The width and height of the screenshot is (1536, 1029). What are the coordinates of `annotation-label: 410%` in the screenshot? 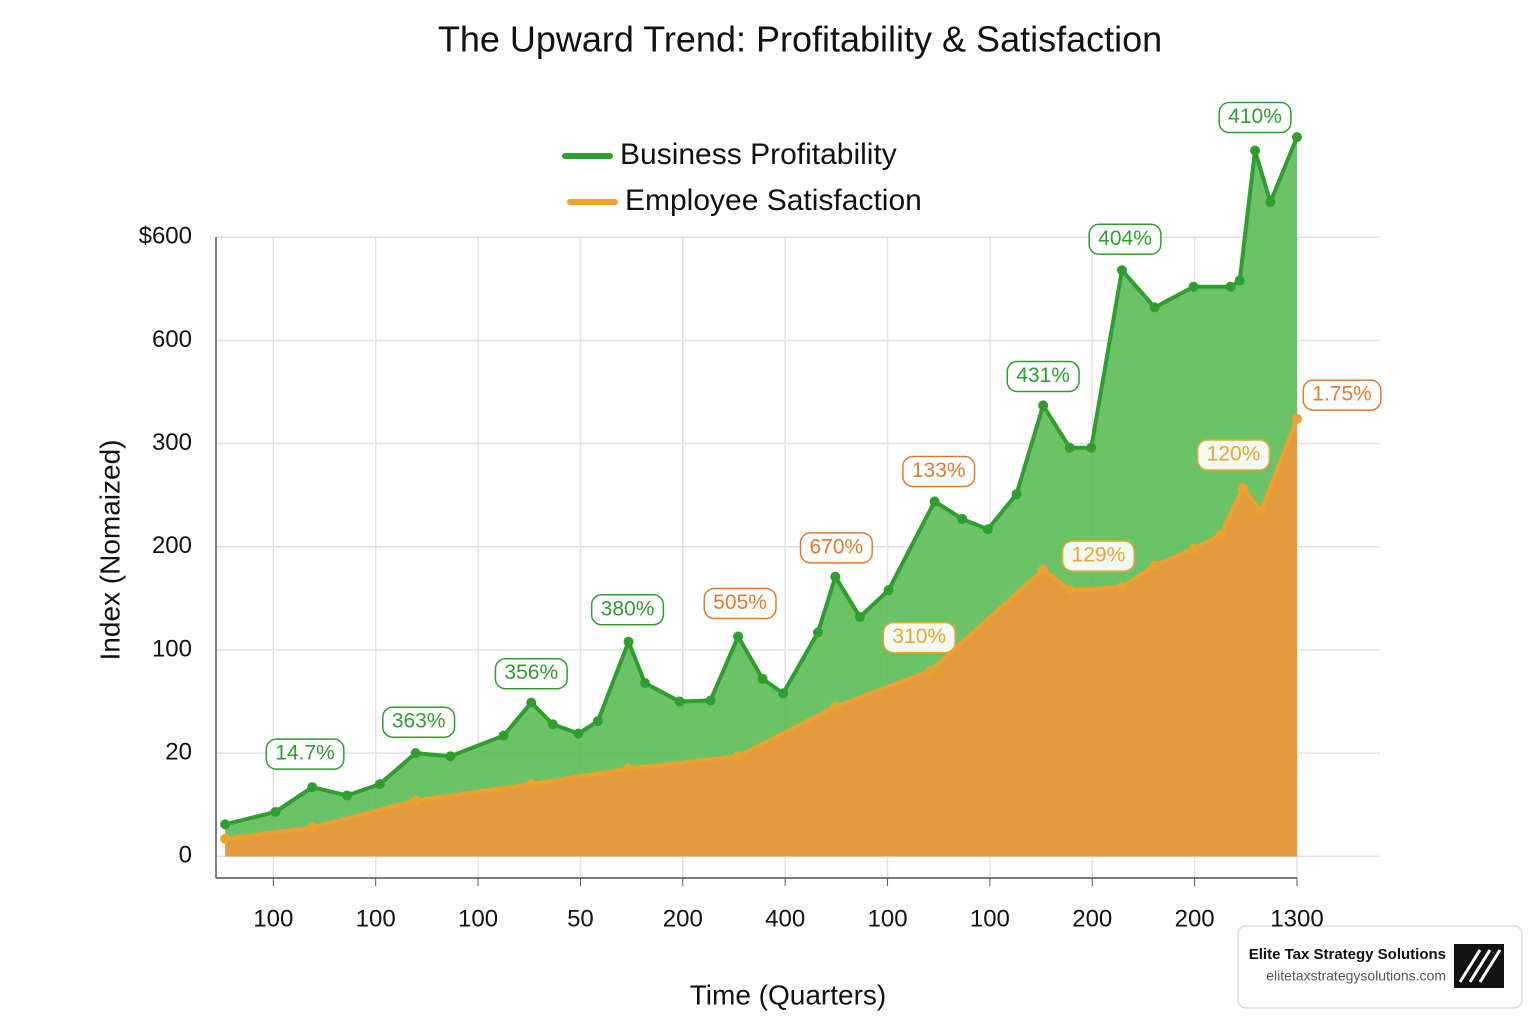 It's located at (1255, 116).